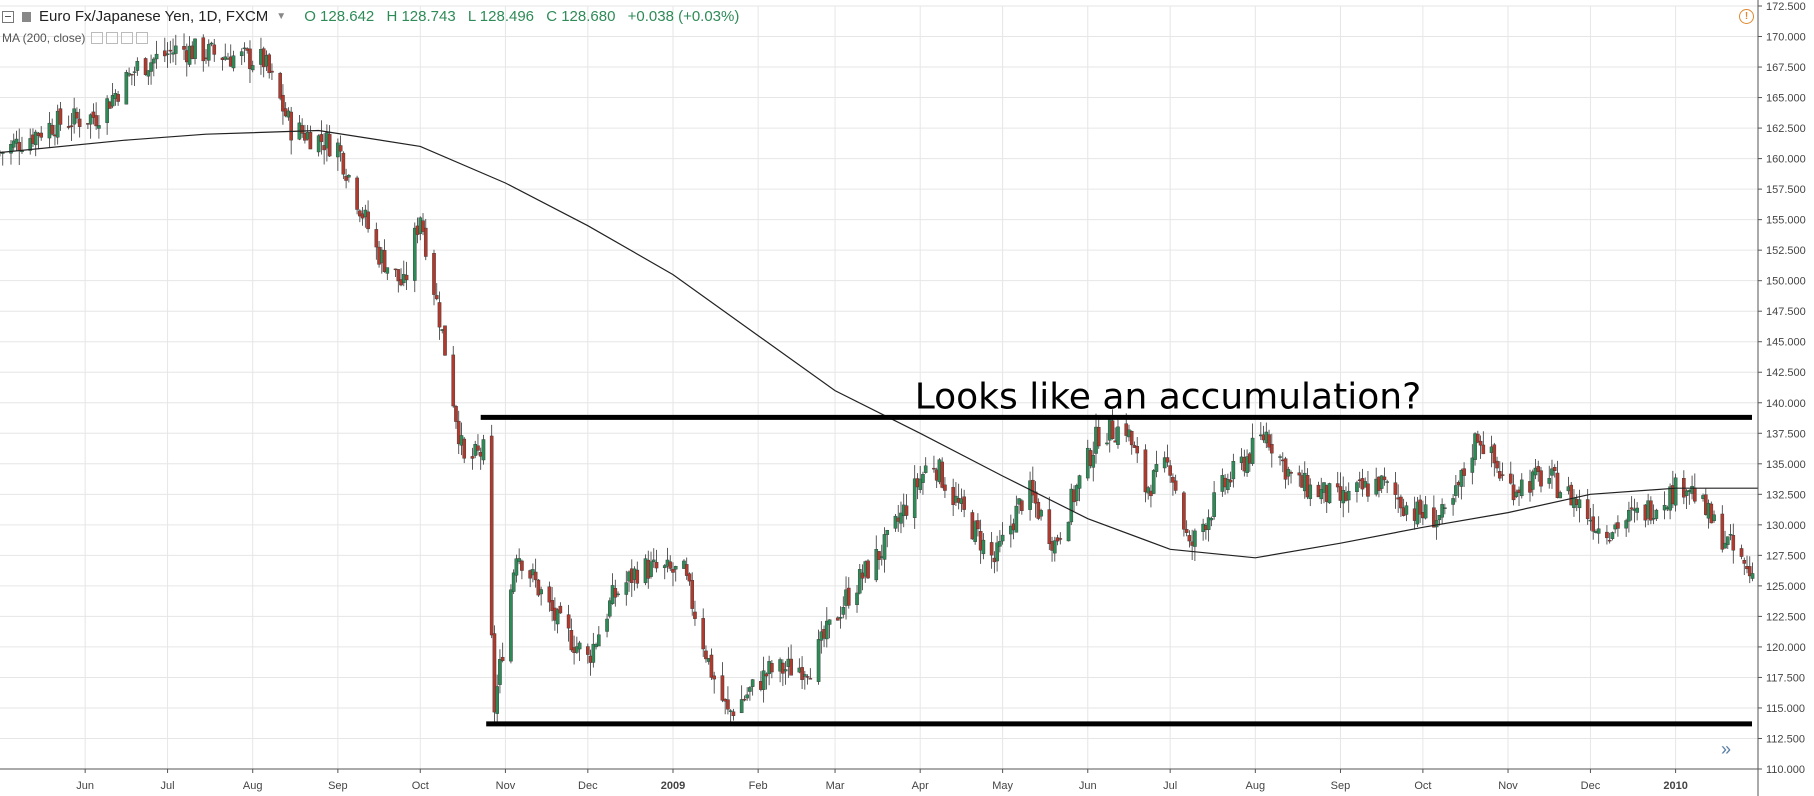 The image size is (1814, 796). Describe the element at coordinates (154, 16) in the screenshot. I see `symbol-title: Euro Fx/Japanese Yen, 1D, FXCM` at that location.